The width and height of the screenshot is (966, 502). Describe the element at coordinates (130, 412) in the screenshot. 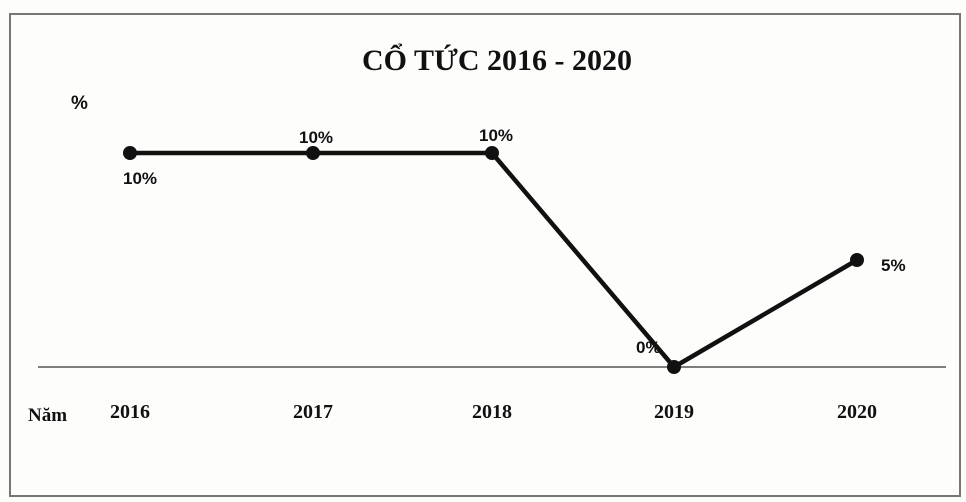

I see `x-tick-label: 2016` at that location.